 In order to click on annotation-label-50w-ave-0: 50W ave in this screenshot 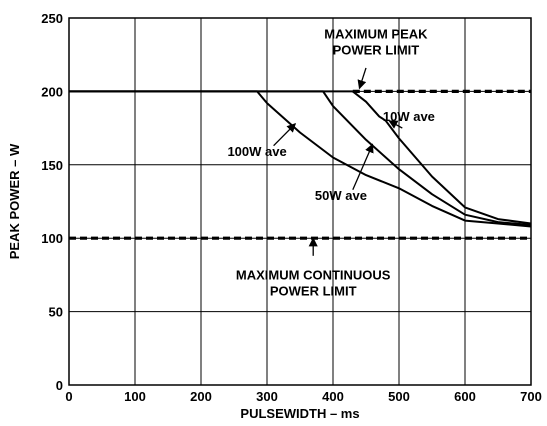, I will do `click(341, 195)`.